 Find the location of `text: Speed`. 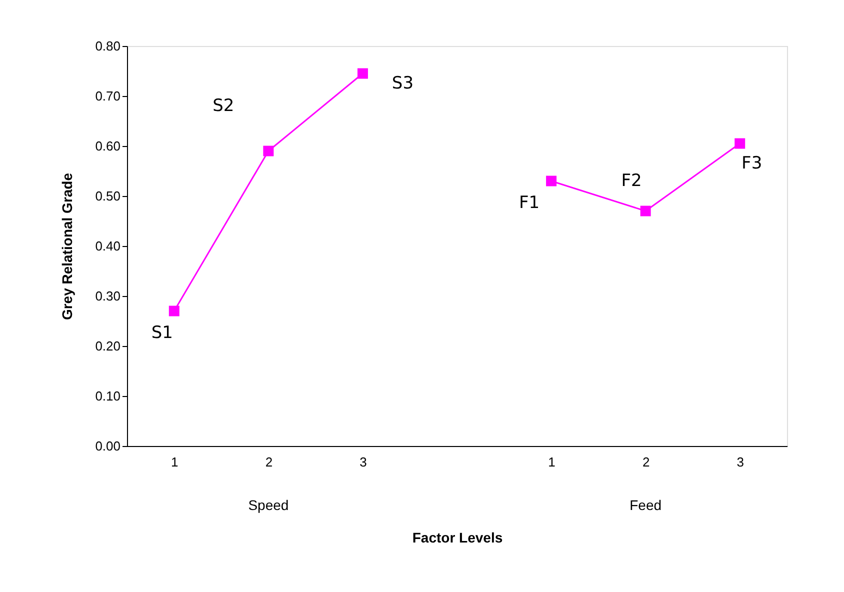

text: Speed is located at coordinates (268, 505).